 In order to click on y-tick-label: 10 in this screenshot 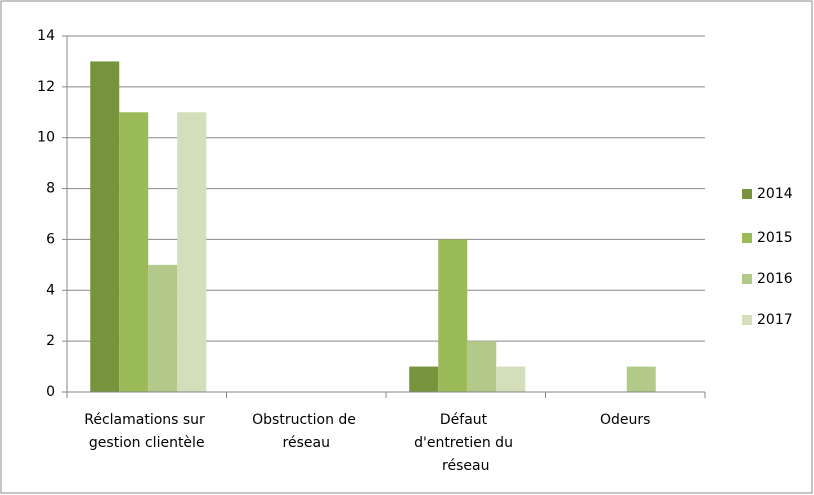, I will do `click(46, 138)`.